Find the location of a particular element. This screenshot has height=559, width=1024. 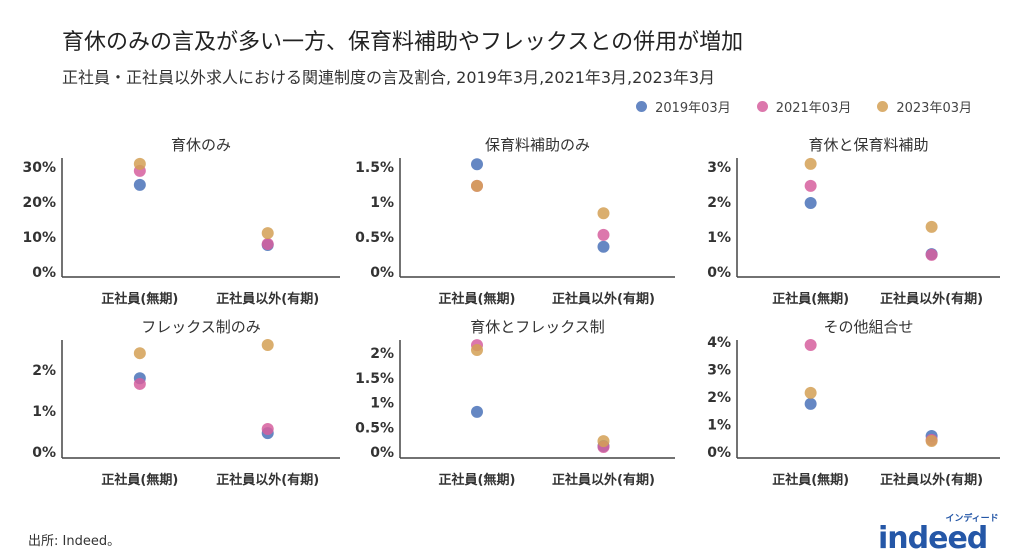

y-tick-label: 30% is located at coordinates (39, 168).